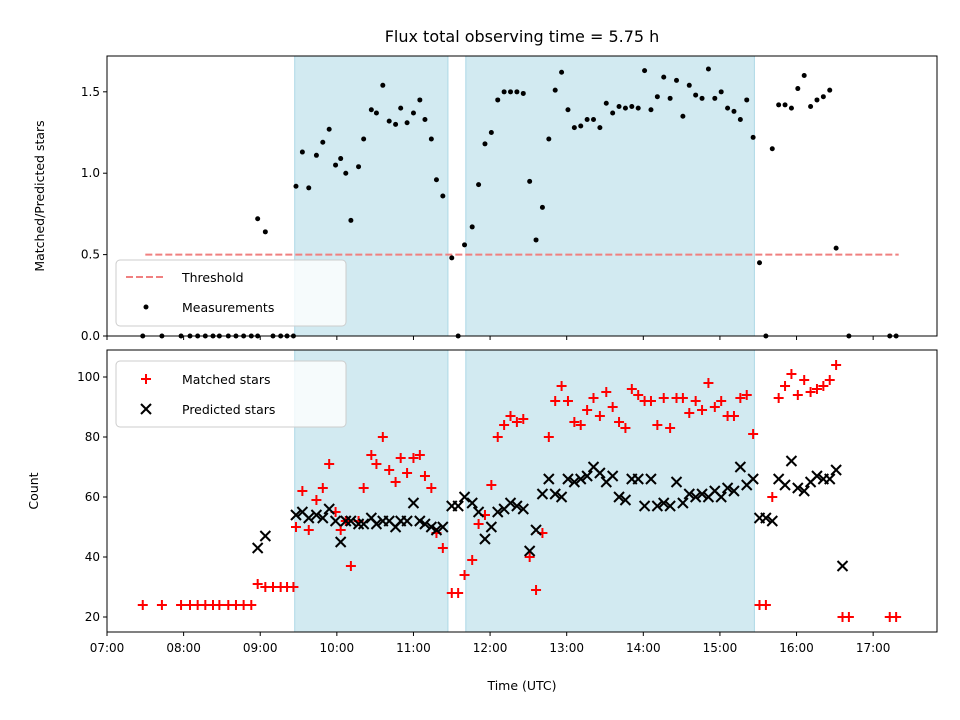 The height and width of the screenshot is (720, 960). Describe the element at coordinates (566, 648) in the screenshot. I see `x-tick-label: 13:00` at that location.